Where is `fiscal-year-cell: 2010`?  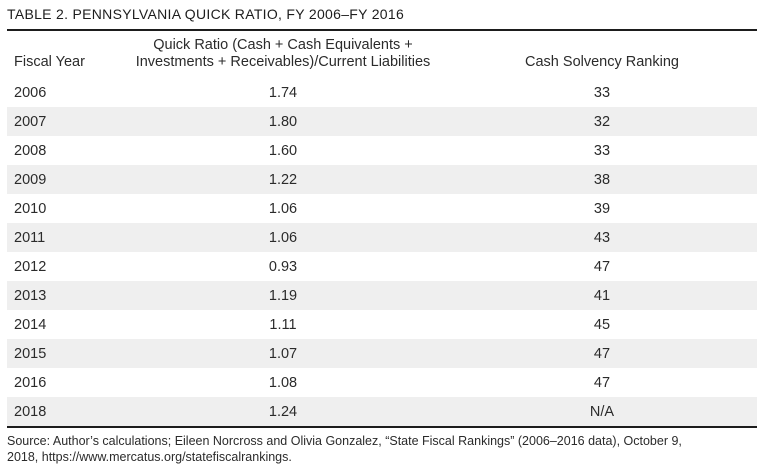 fiscal-year-cell: 2010 is located at coordinates (30, 208).